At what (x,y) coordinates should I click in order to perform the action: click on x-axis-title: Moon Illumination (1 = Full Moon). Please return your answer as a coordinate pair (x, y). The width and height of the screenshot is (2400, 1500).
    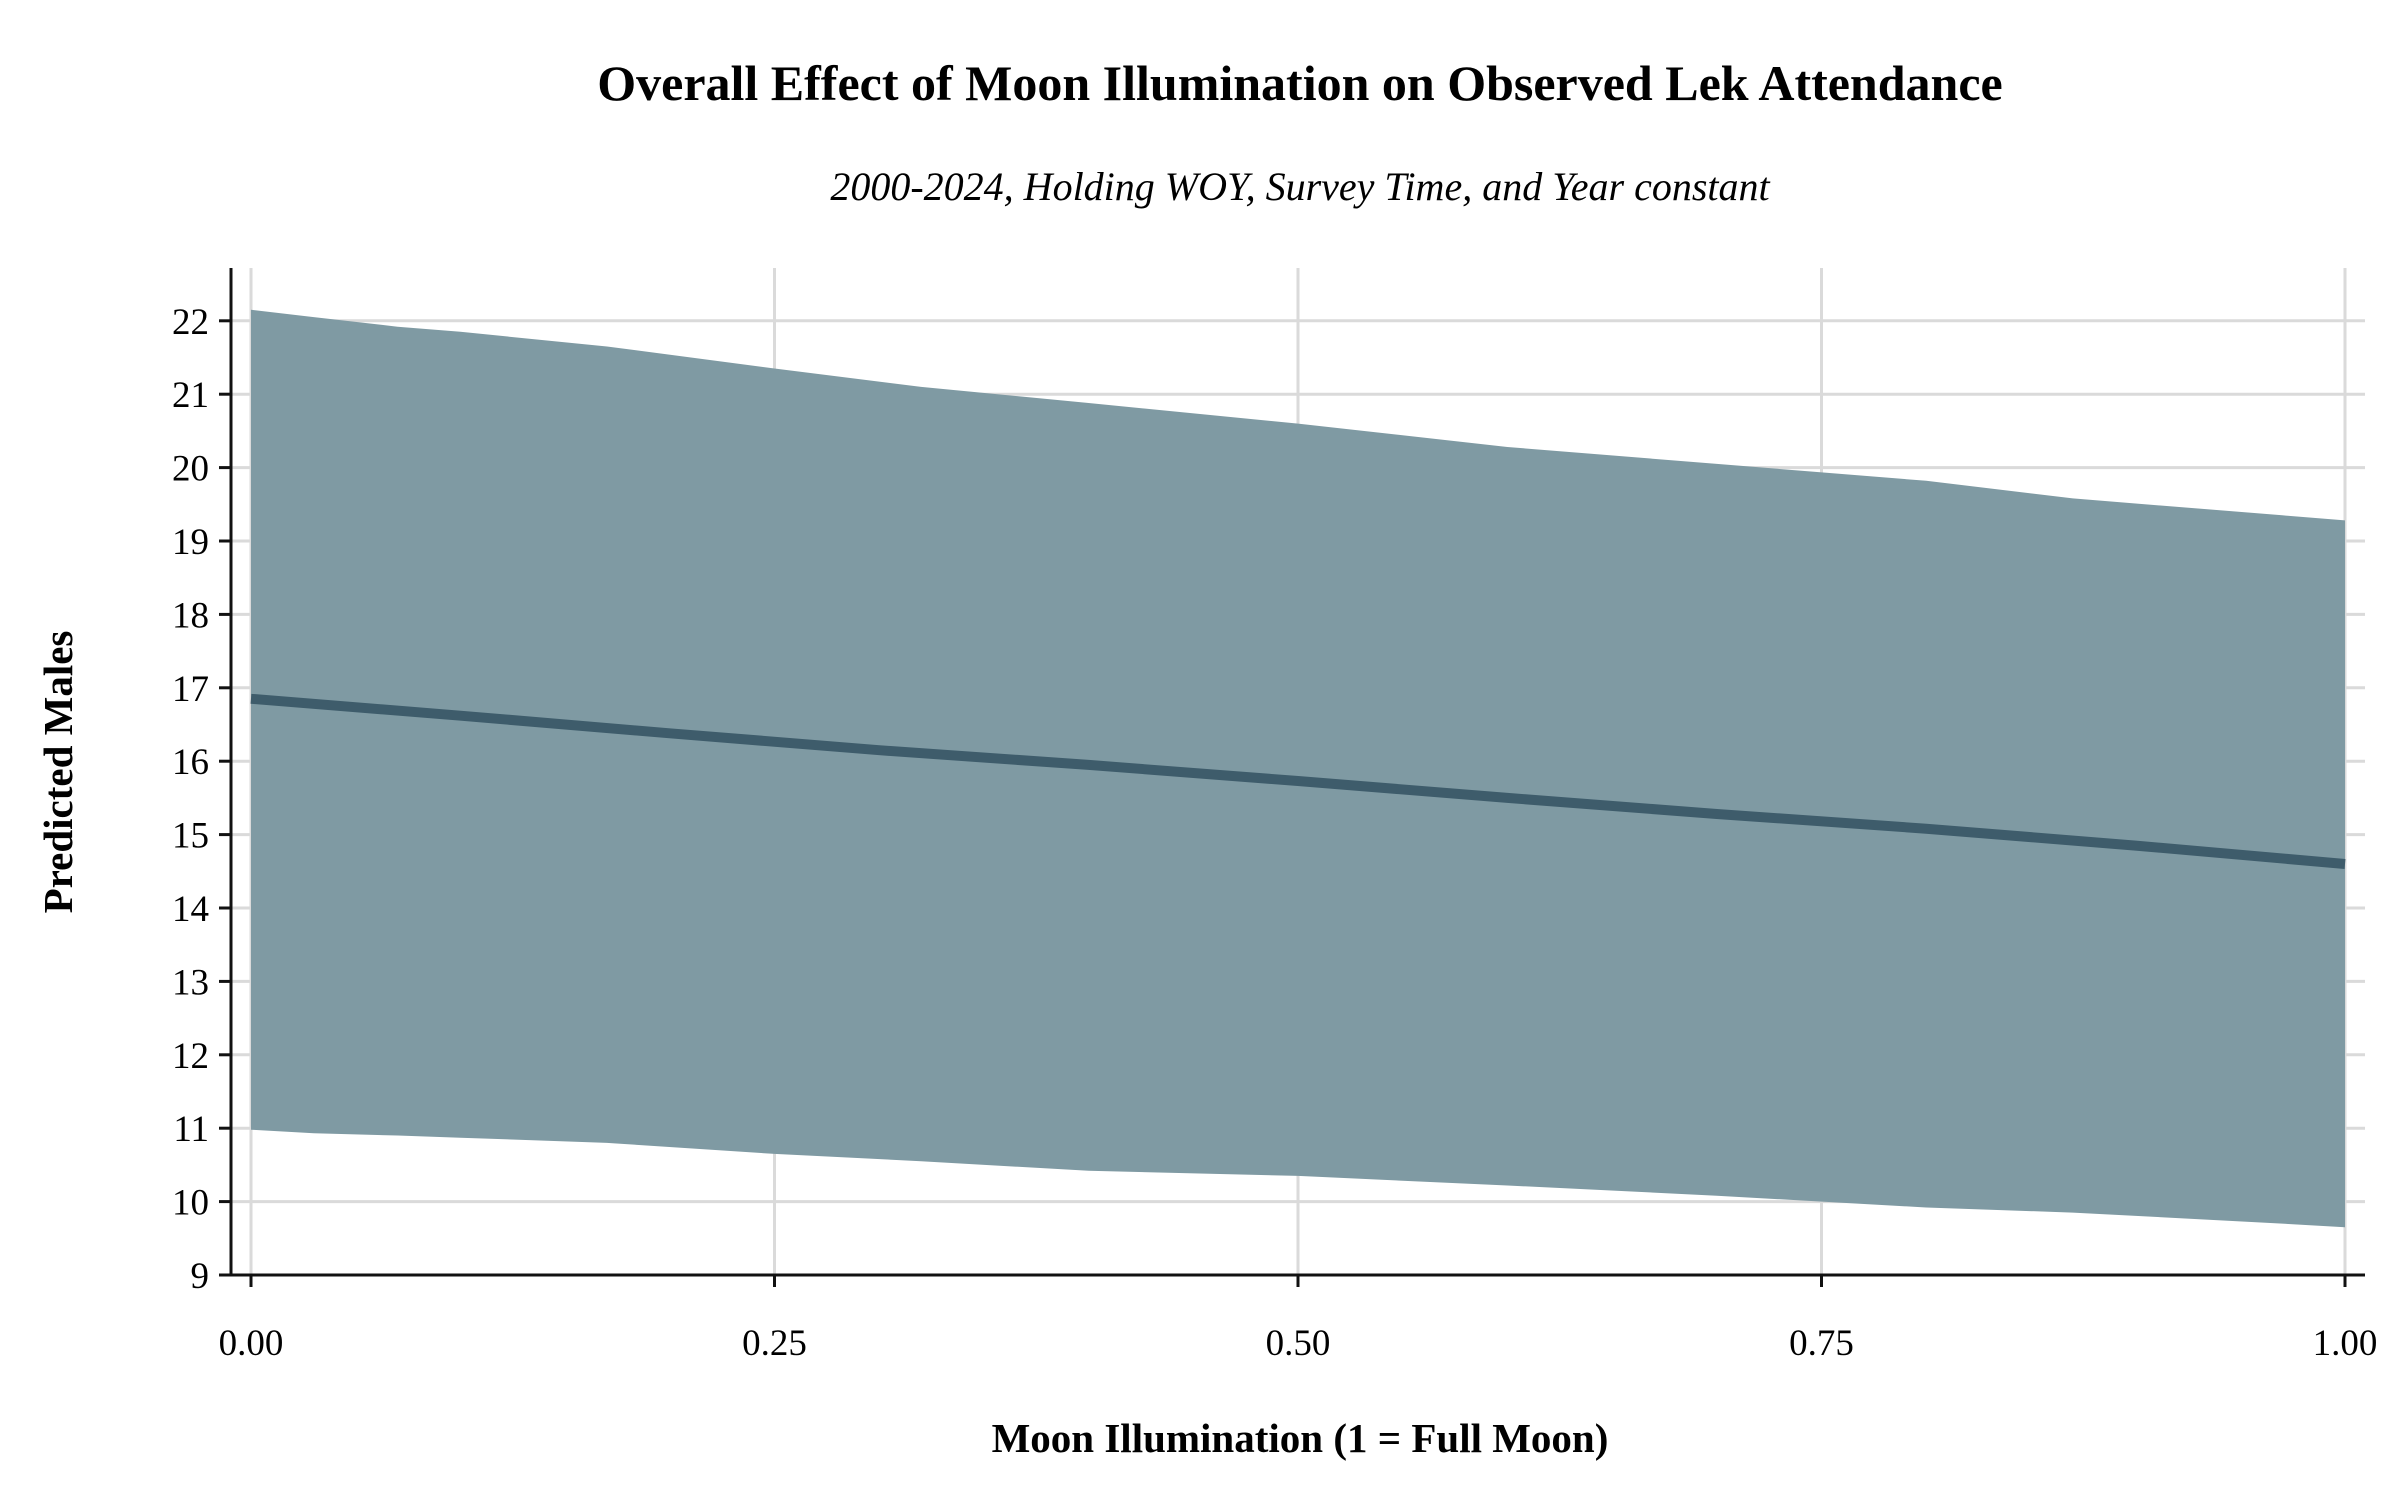
    Looking at the image, I should click on (1300, 1438).